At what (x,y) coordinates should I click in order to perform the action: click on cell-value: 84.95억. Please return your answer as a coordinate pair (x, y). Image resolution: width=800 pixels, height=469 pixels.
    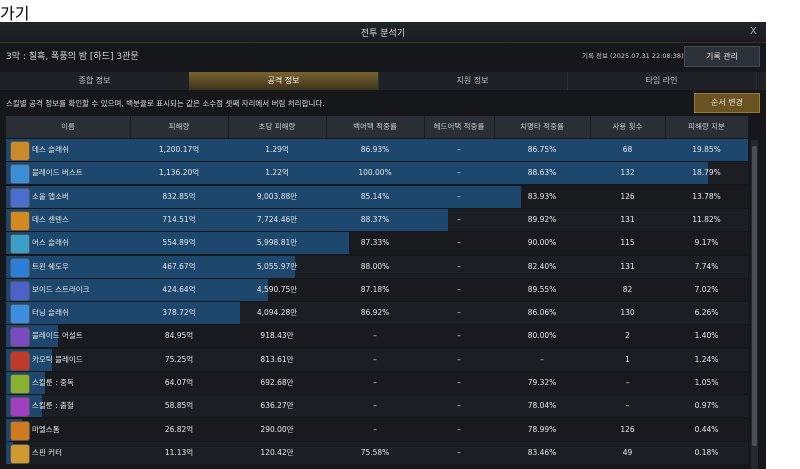
    Looking at the image, I should click on (179, 336).